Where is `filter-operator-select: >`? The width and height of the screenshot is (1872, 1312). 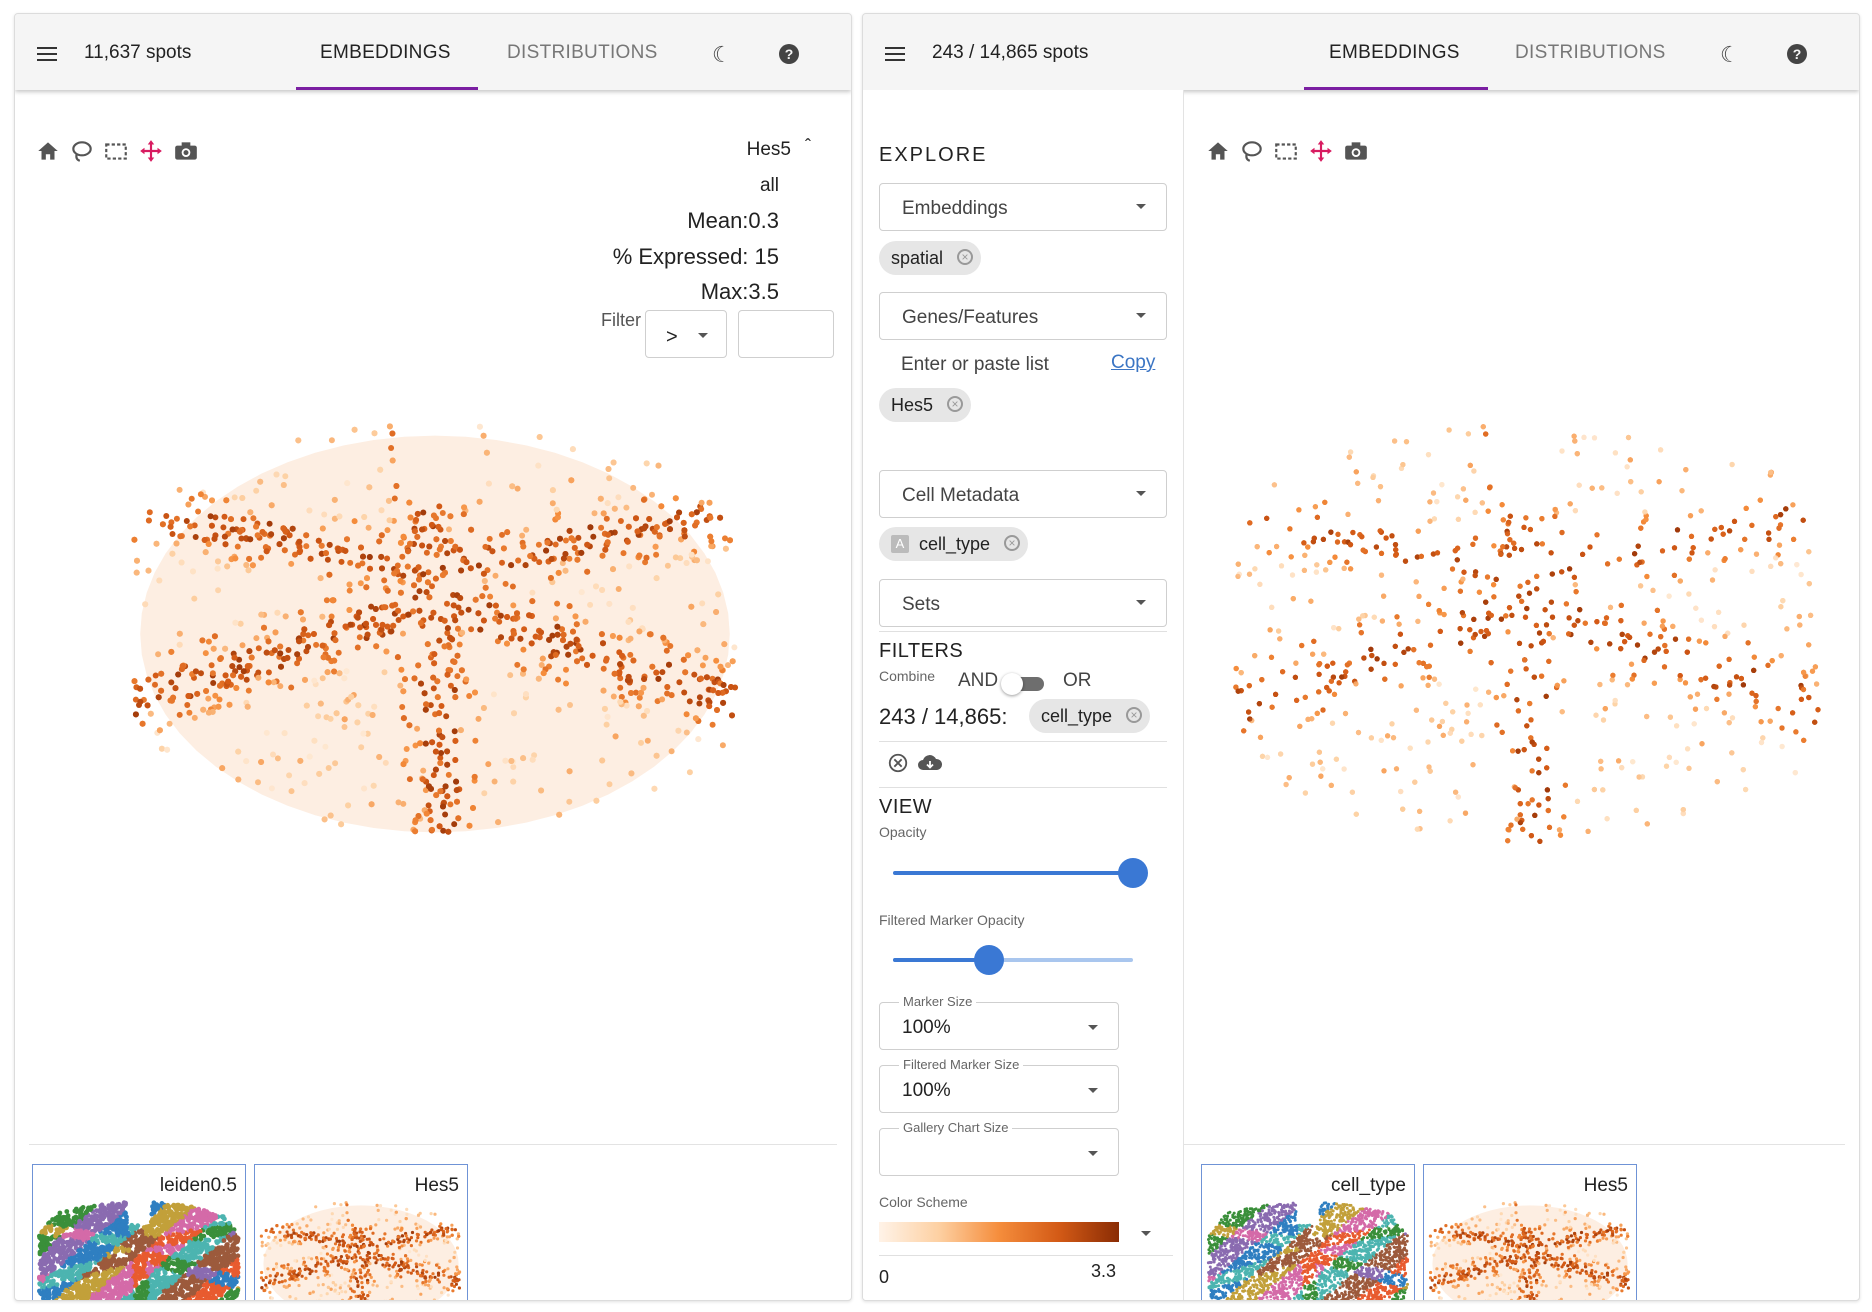
filter-operator-select: > is located at coordinates (686, 334).